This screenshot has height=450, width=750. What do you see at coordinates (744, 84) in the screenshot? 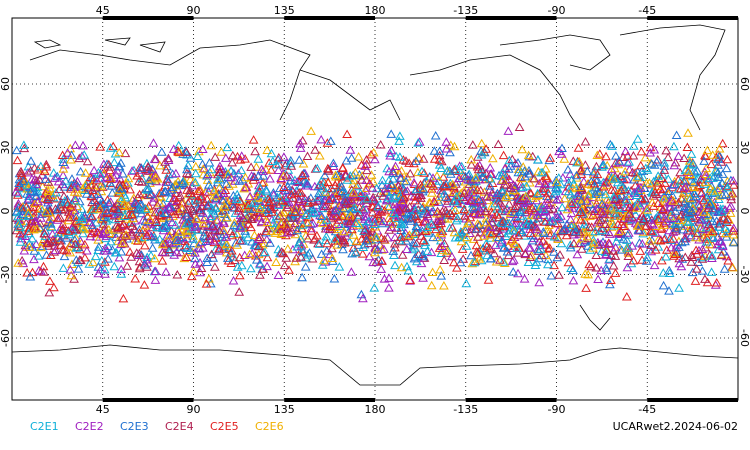
I see `y-tick-label: 60` at bounding box center [744, 84].